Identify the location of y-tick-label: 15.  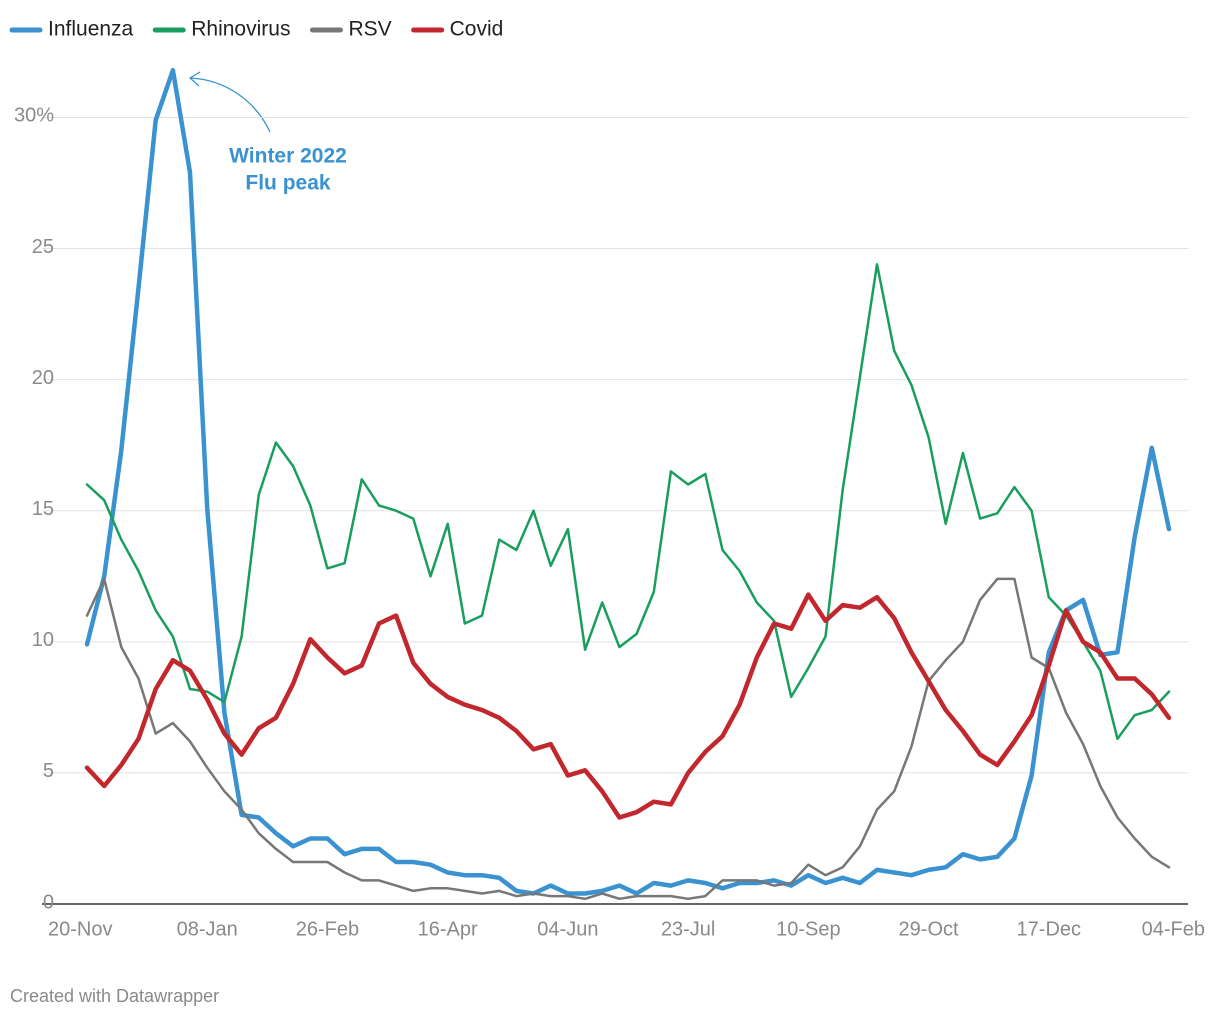
(43, 509).